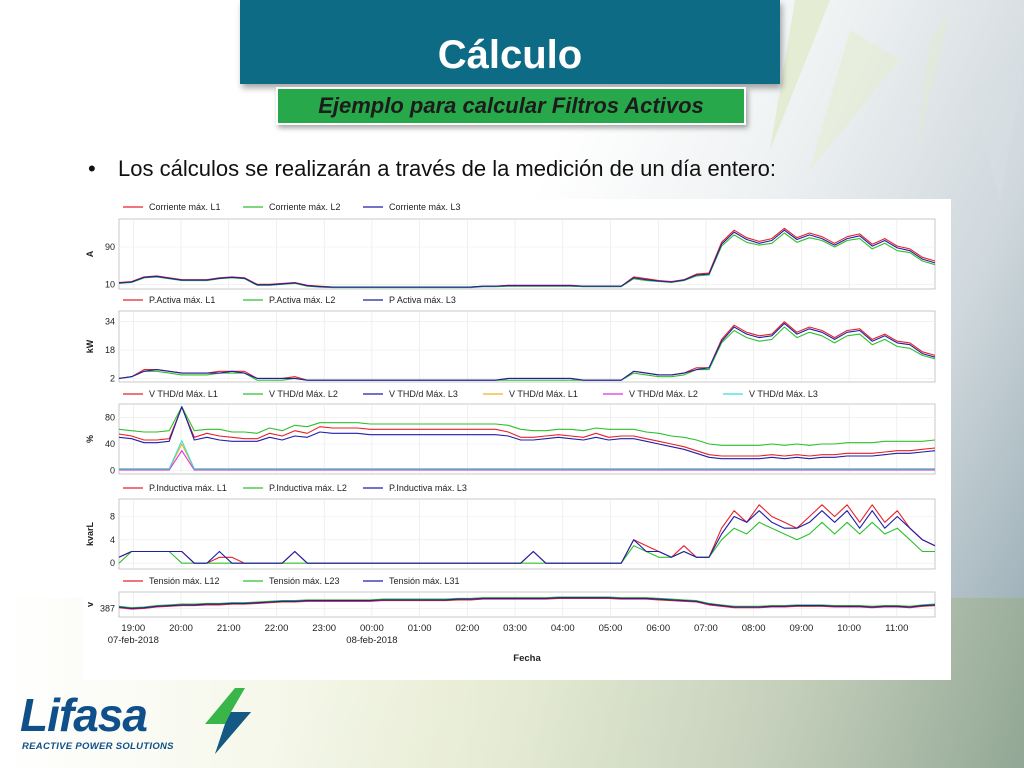 The height and width of the screenshot is (768, 1024). What do you see at coordinates (84, 715) in the screenshot?
I see `logo-wordmark: Lifasa` at bounding box center [84, 715].